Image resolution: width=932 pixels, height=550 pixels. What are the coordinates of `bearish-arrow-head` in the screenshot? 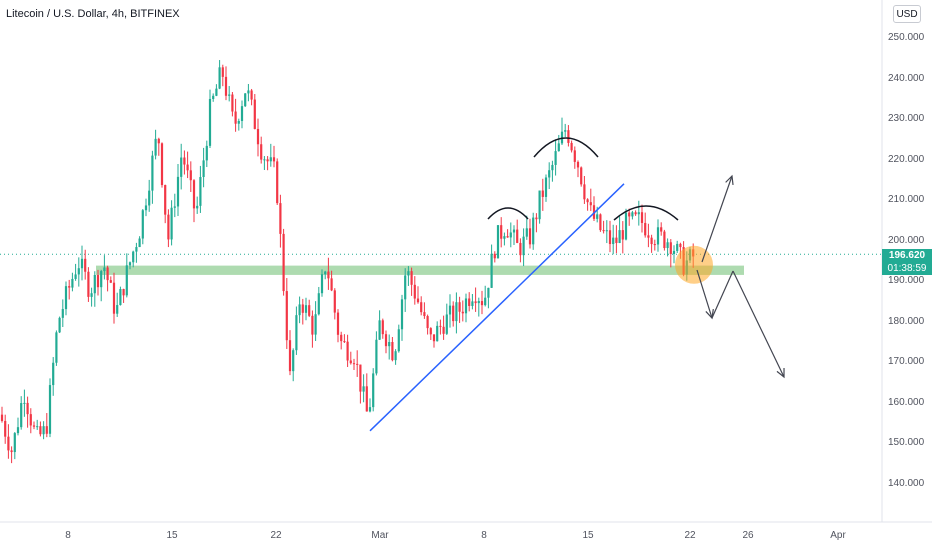 It's located at (780, 373).